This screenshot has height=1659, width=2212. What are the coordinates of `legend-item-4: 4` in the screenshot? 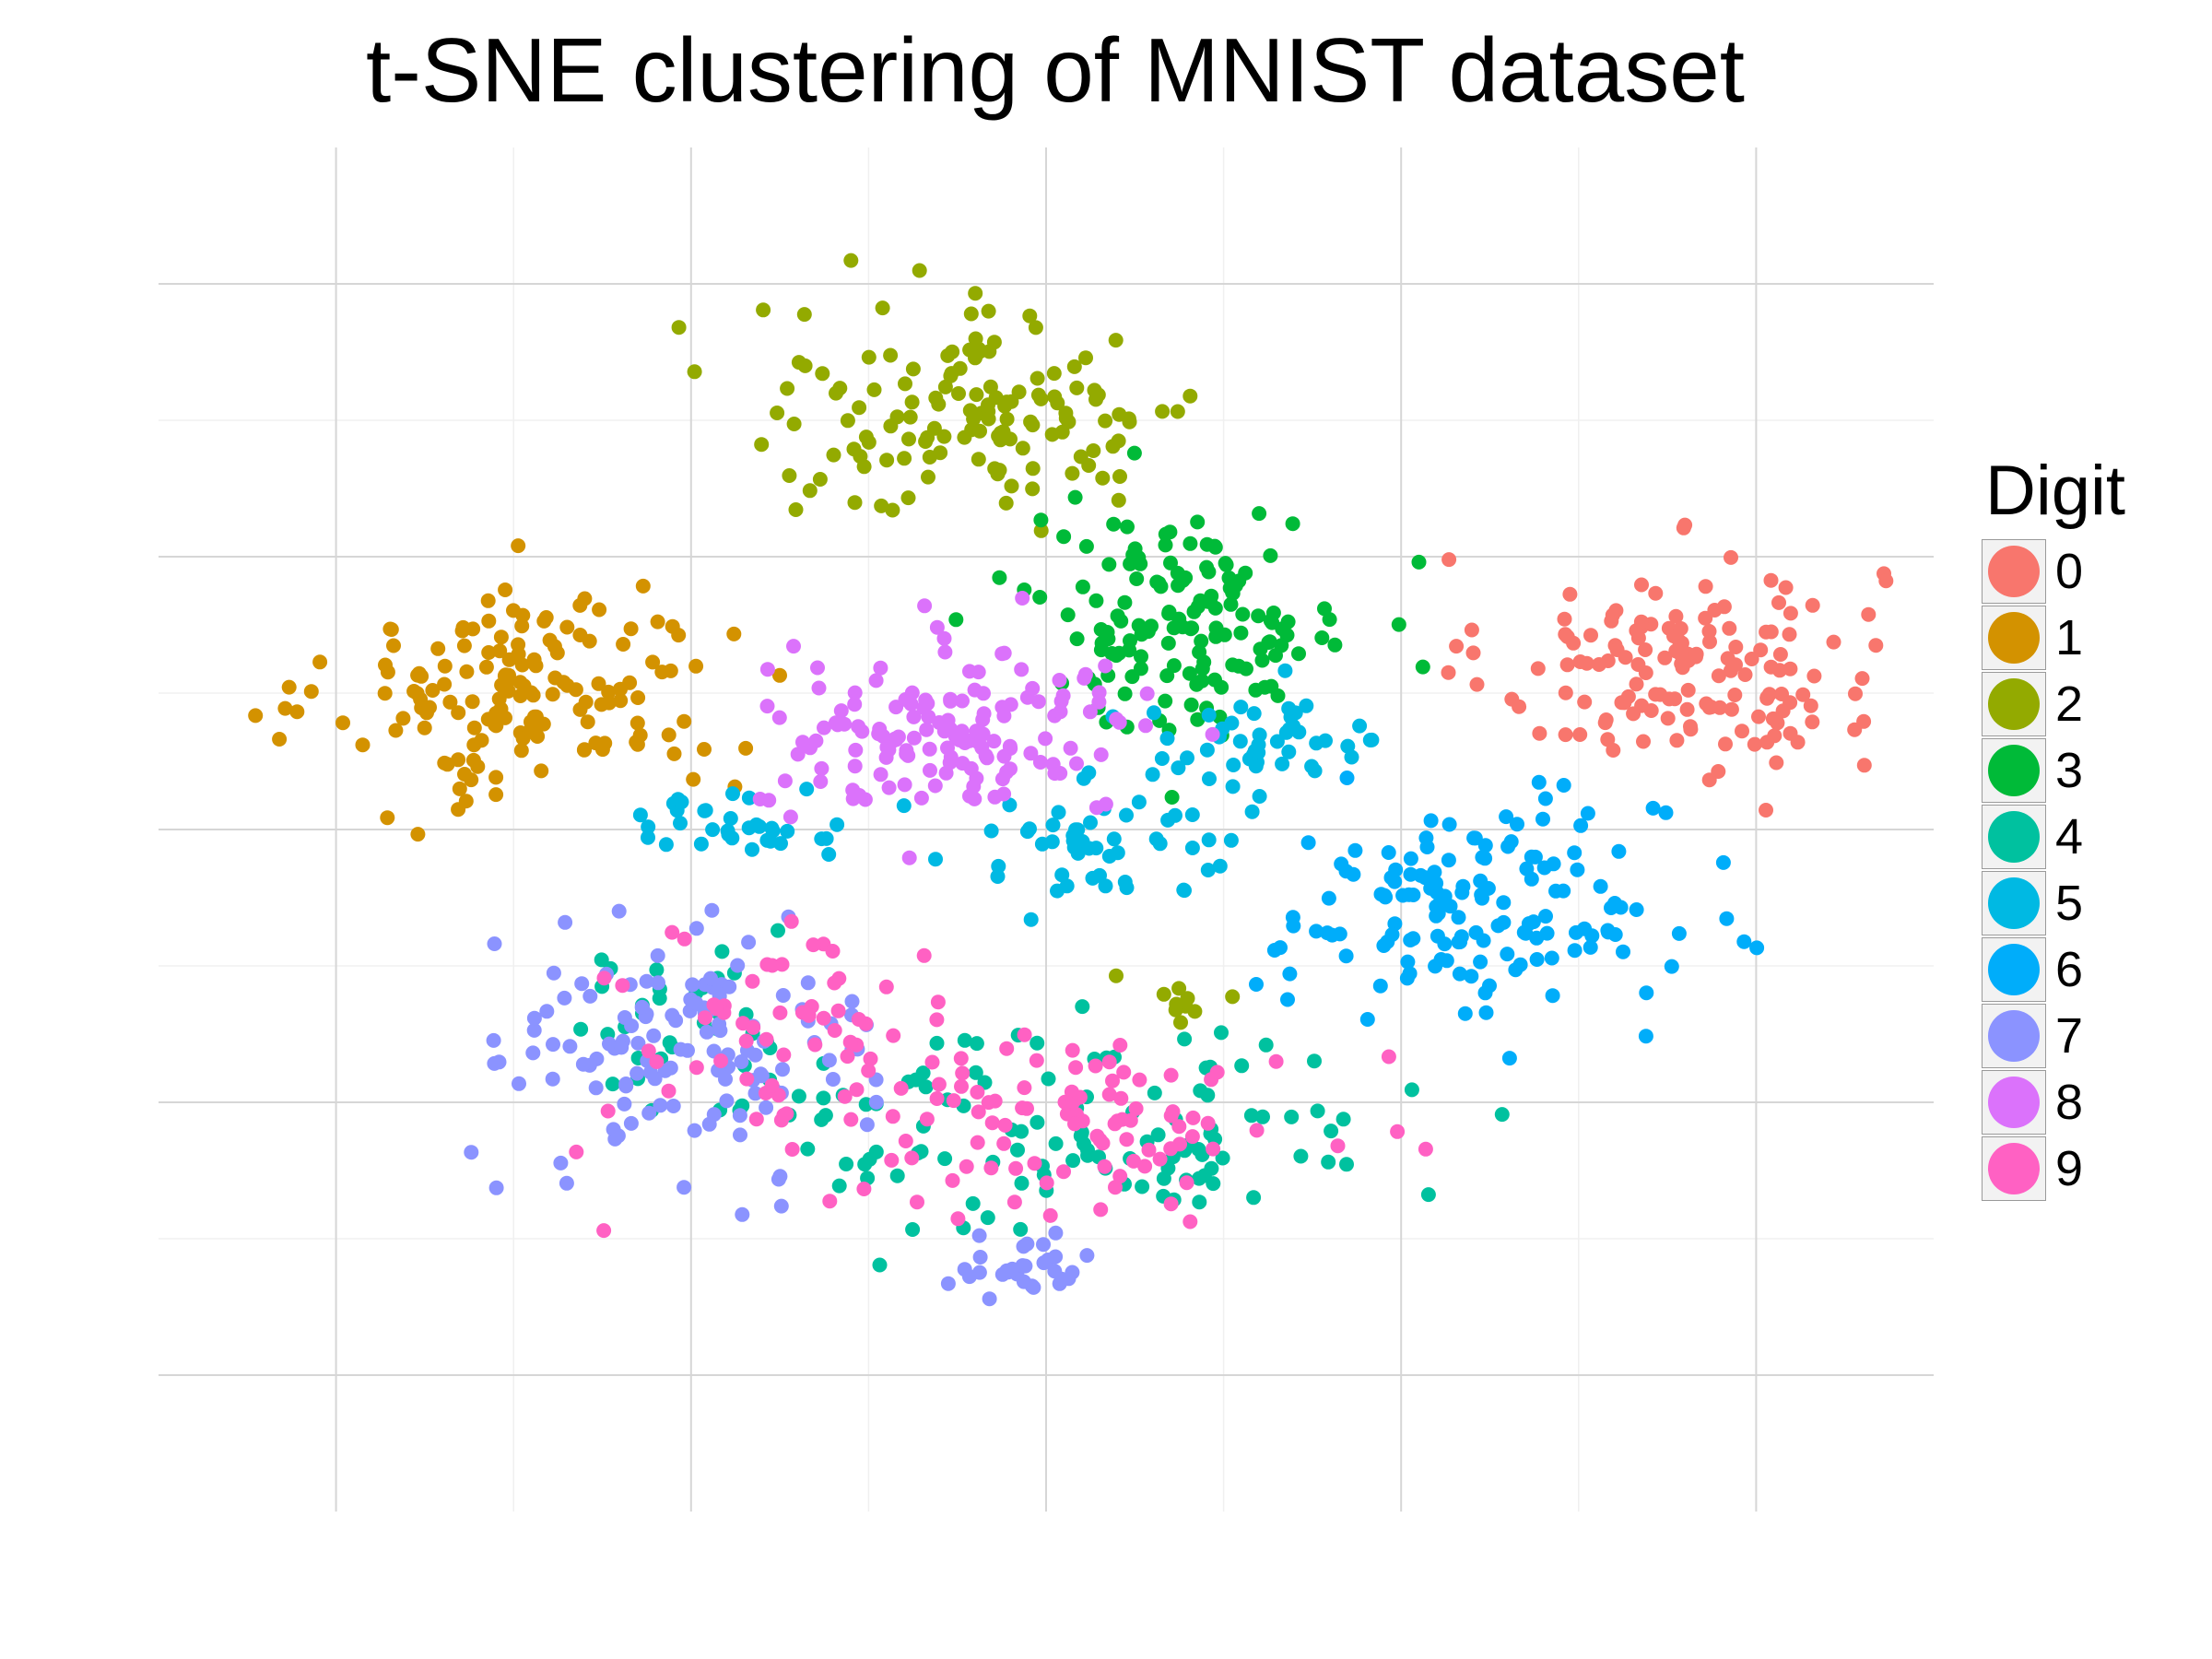 It's located at (2053, 837).